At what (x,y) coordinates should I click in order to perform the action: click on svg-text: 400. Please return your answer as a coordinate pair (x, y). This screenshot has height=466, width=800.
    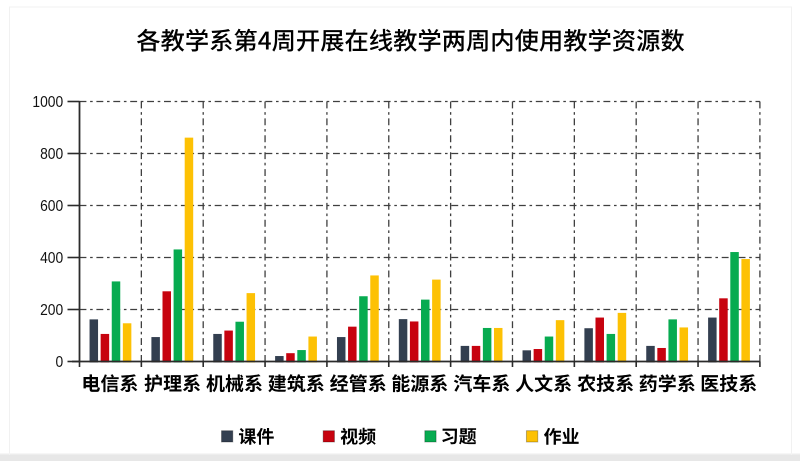
    Looking at the image, I should click on (51, 258).